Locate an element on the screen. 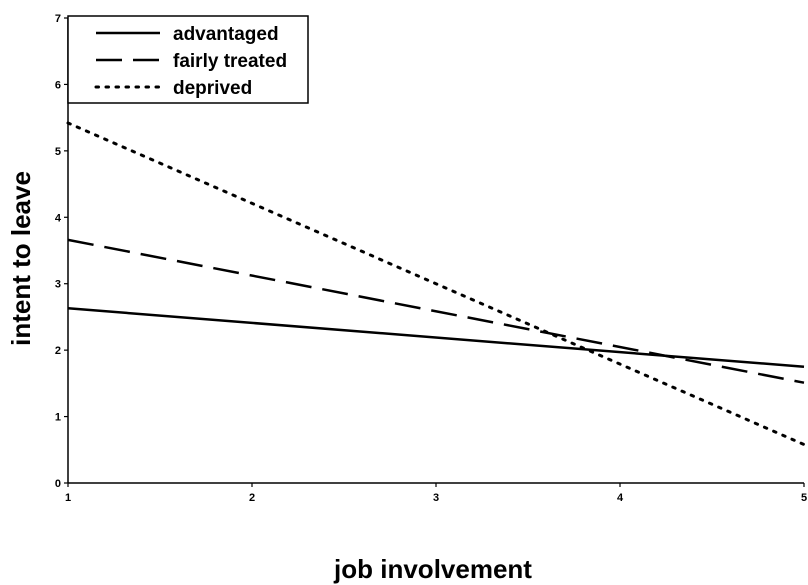  x-tick-label: 2 is located at coordinates (252, 498).